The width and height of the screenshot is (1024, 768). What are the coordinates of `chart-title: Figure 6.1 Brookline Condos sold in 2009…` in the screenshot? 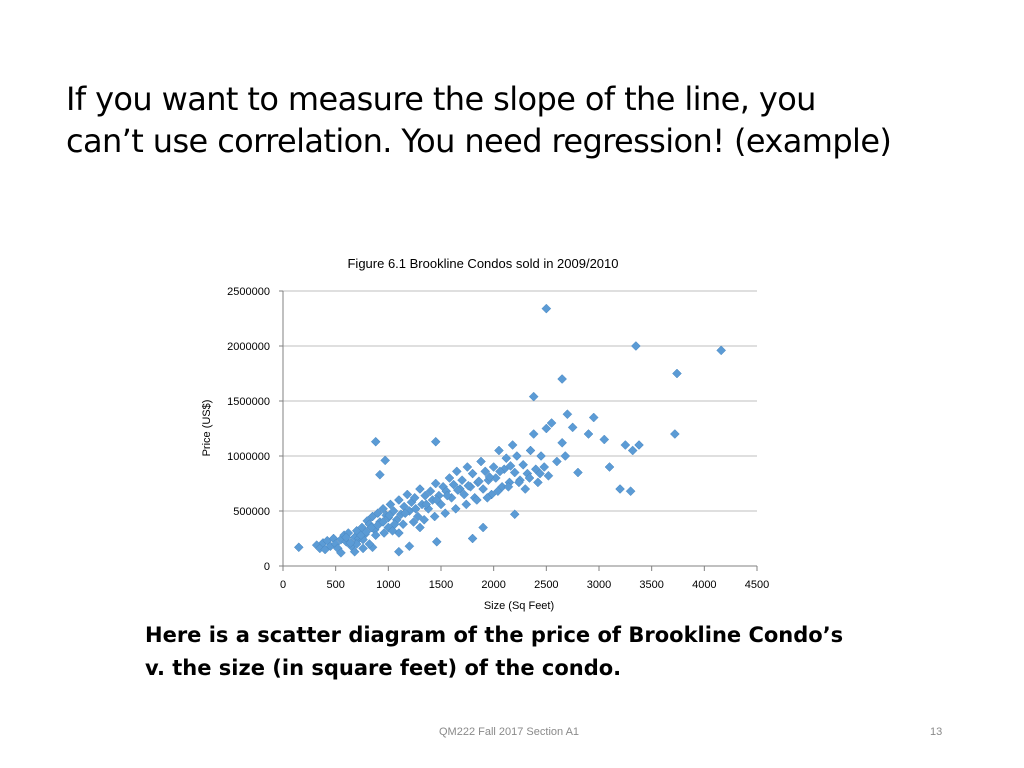 It's located at (482, 263).